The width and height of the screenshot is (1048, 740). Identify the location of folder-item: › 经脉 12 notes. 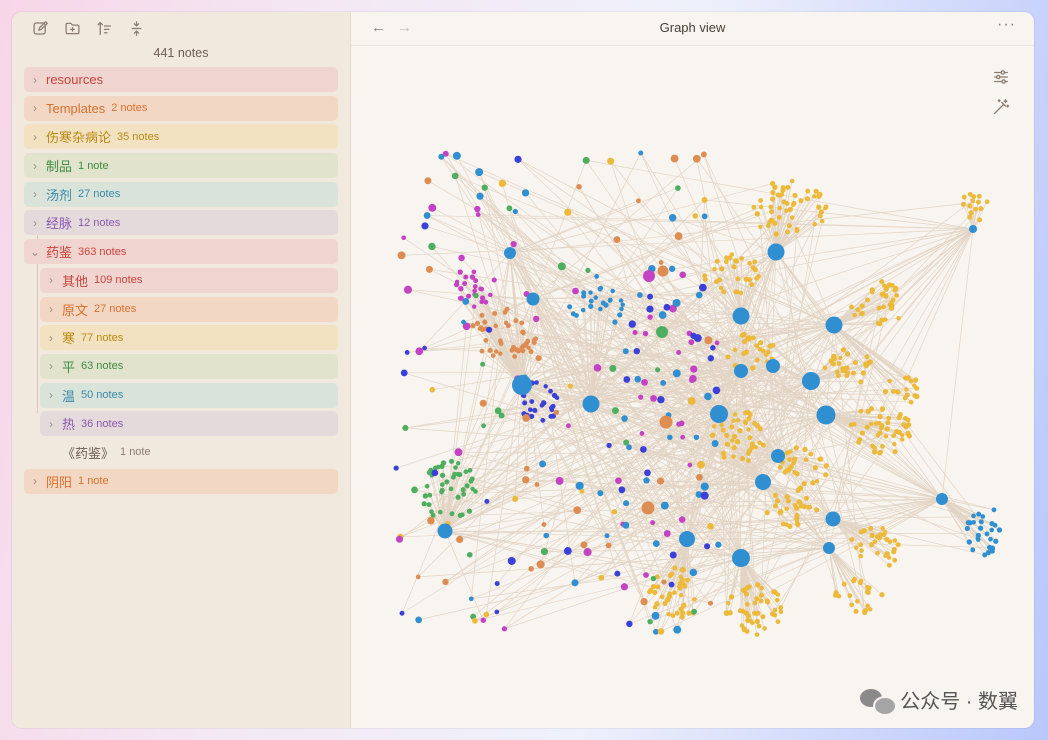
(181, 223).